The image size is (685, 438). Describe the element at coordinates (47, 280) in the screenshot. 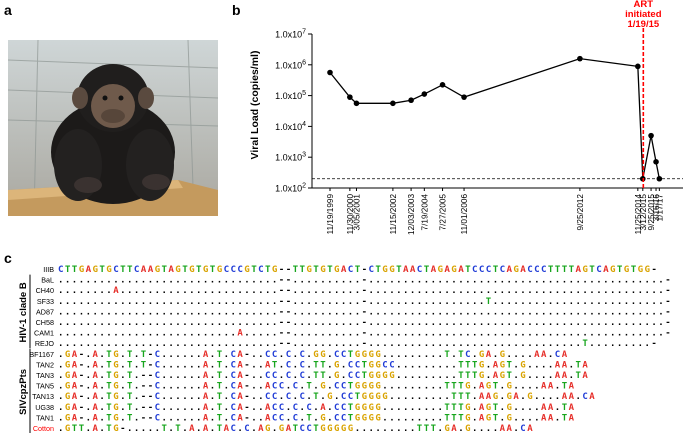

I see `sequence-name: BaL` at that location.